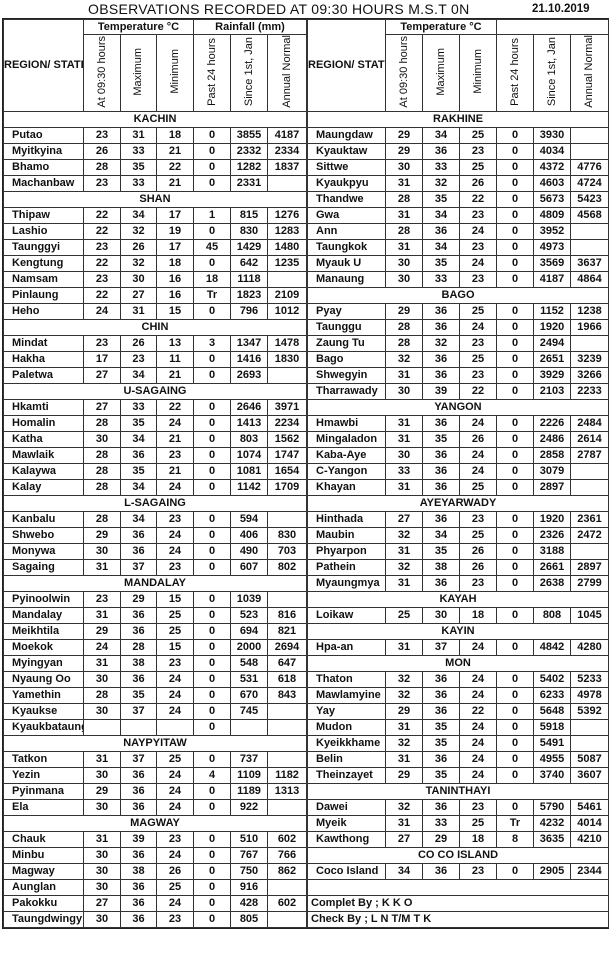  Describe the element at coordinates (287, 263) in the screenshot. I see `annual-normal-cell: 1235` at that location.